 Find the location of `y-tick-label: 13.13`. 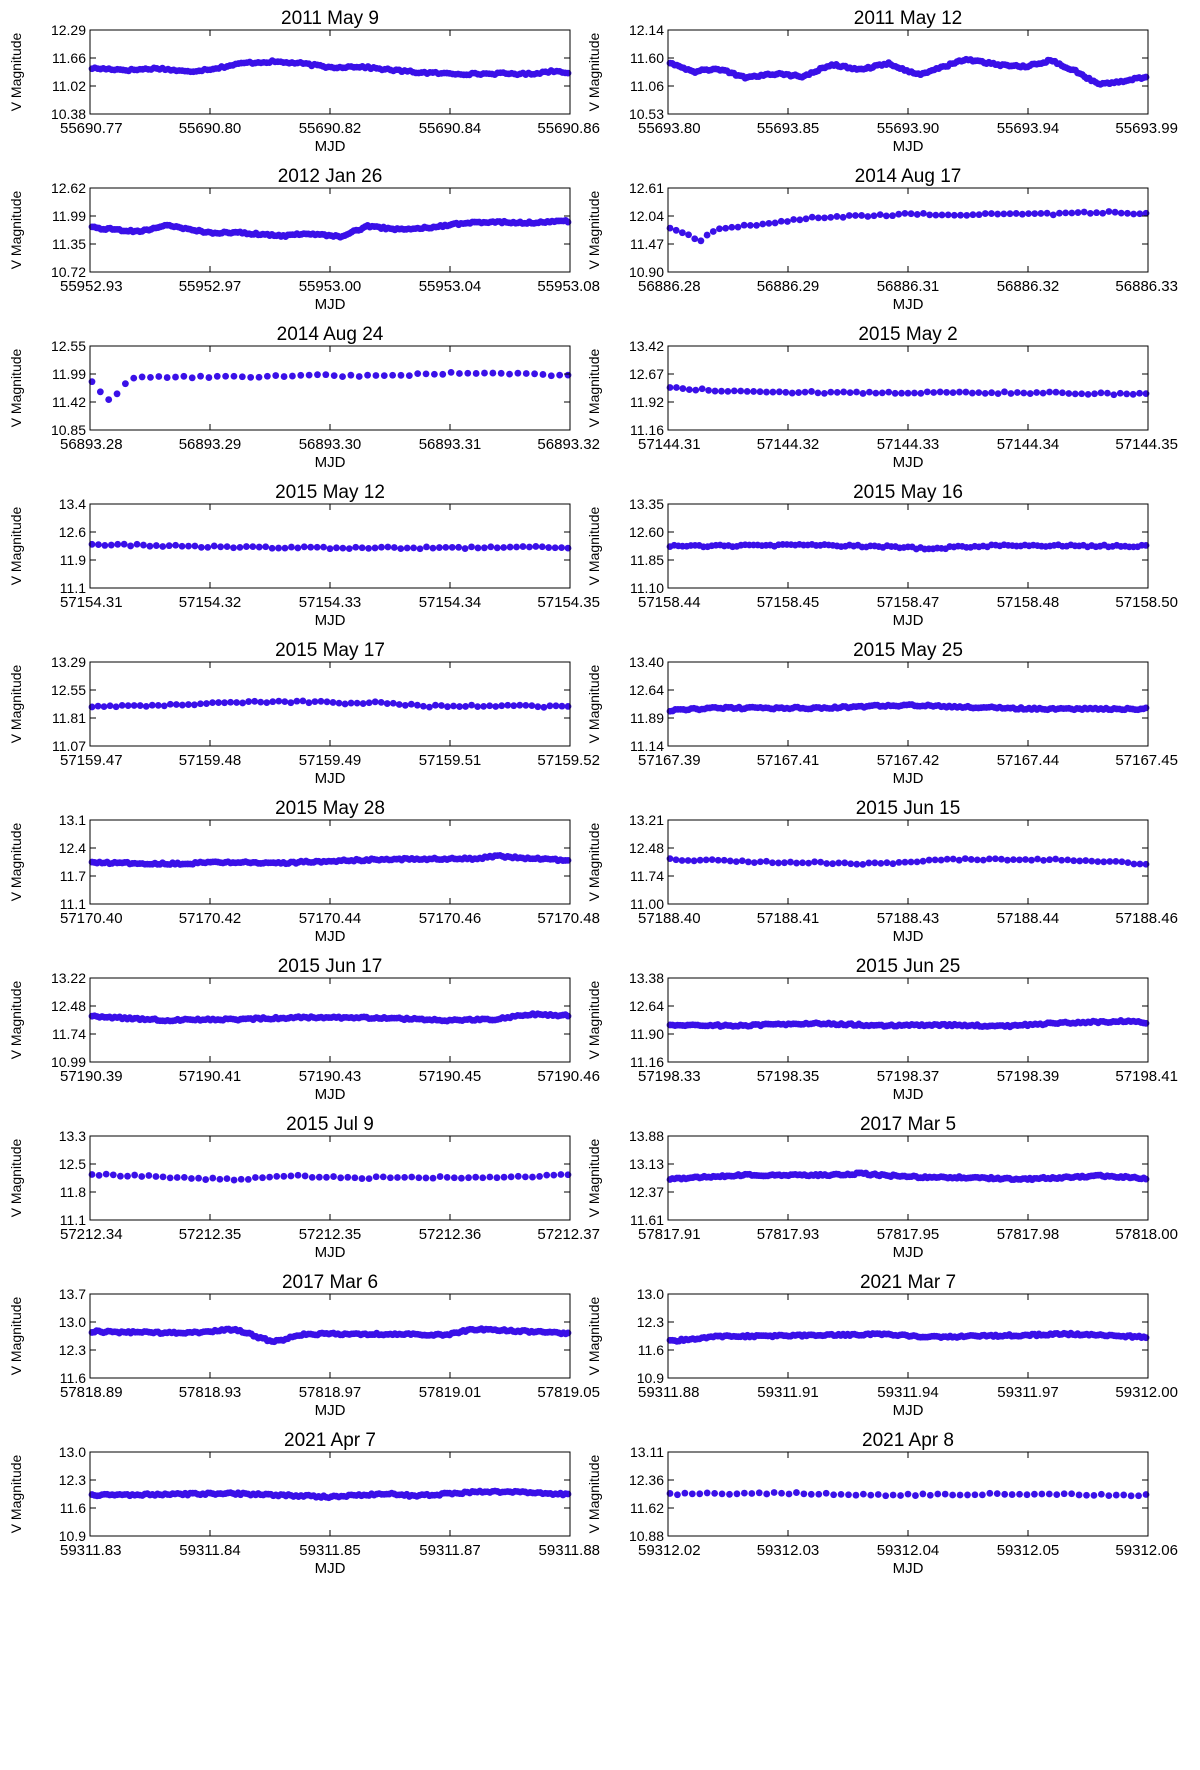

y-tick-label: 13.13 is located at coordinates (646, 1164).